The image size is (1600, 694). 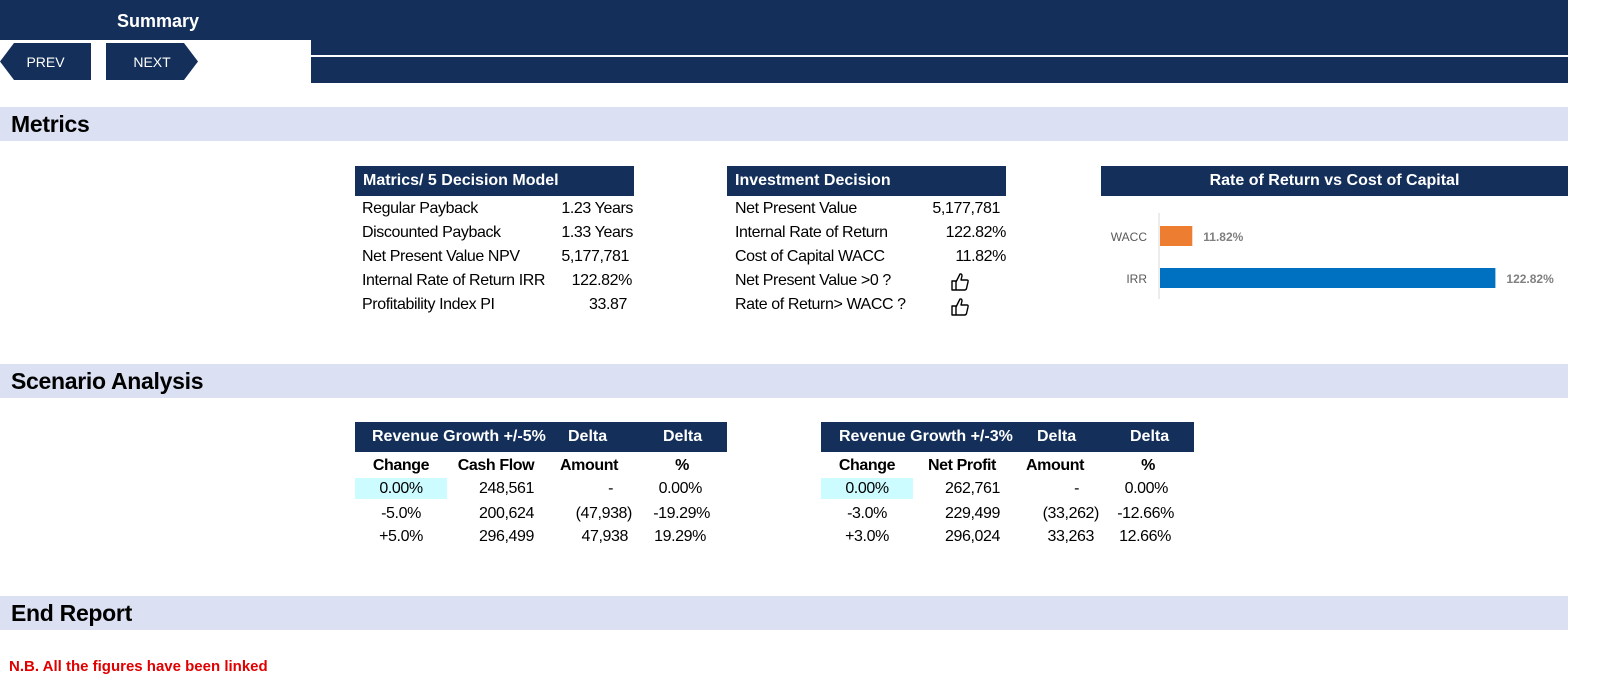 What do you see at coordinates (813, 180) in the screenshot?
I see `investment-decision-title: Investment Decision` at bounding box center [813, 180].